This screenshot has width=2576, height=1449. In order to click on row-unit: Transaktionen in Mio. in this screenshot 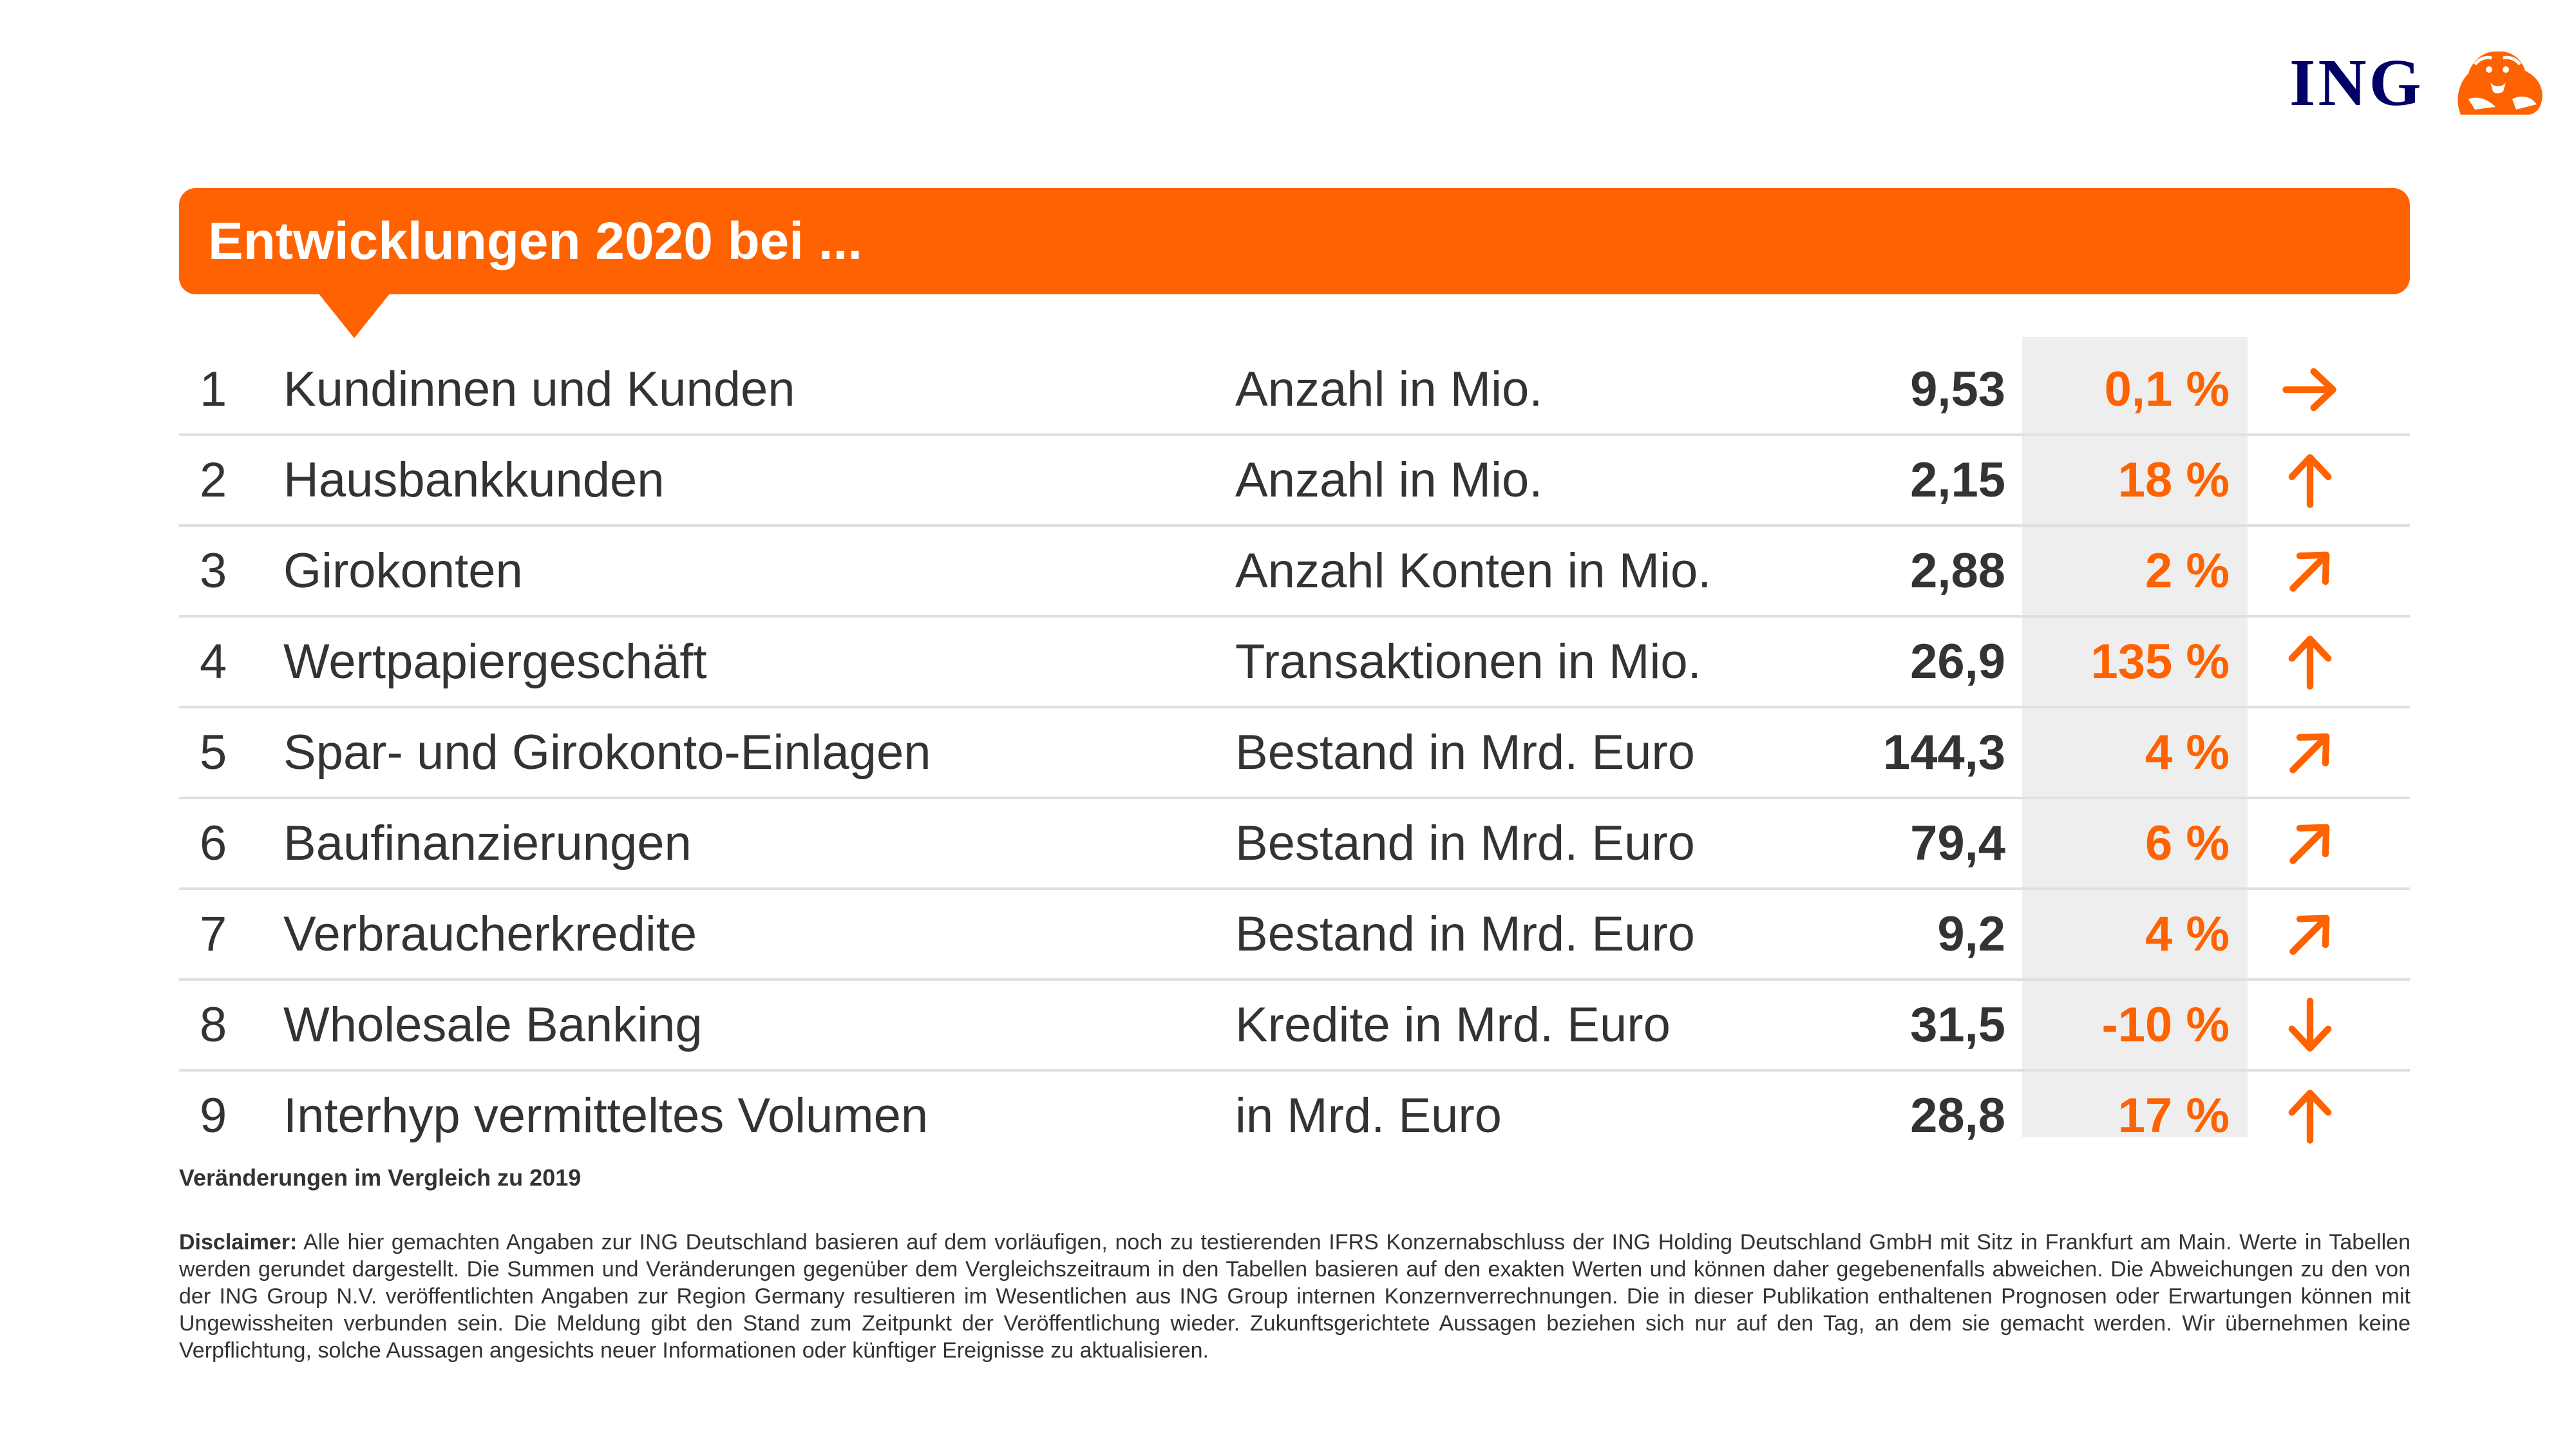, I will do `click(1468, 661)`.